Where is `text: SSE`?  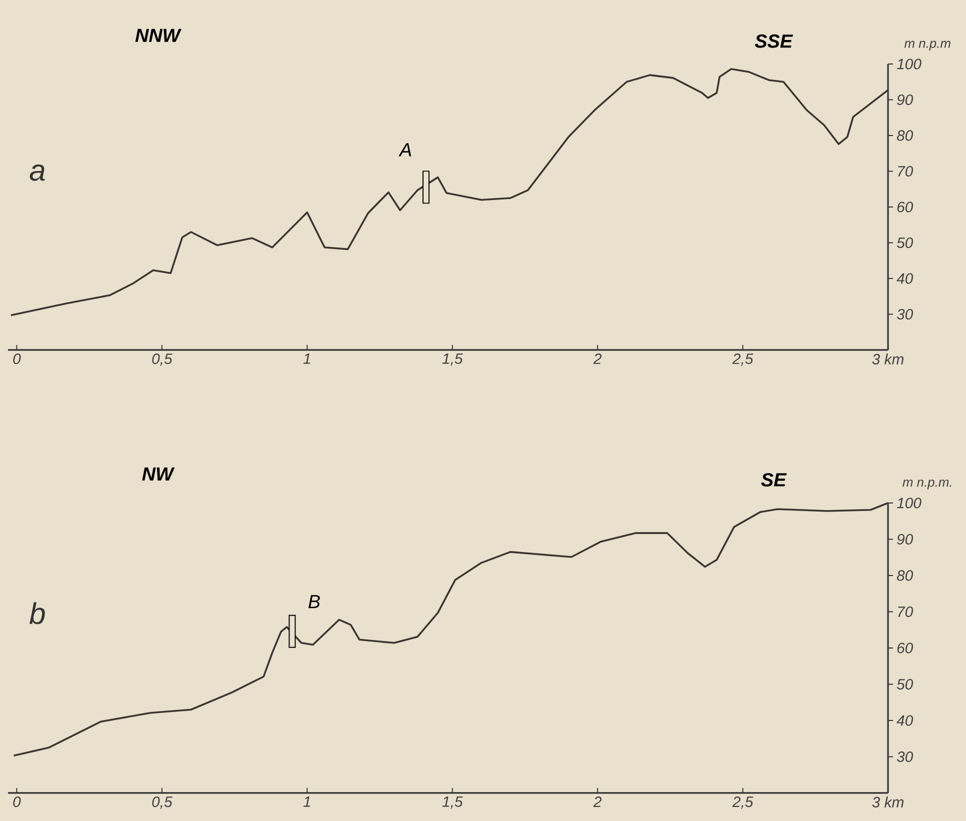
text: SSE is located at coordinates (774, 41).